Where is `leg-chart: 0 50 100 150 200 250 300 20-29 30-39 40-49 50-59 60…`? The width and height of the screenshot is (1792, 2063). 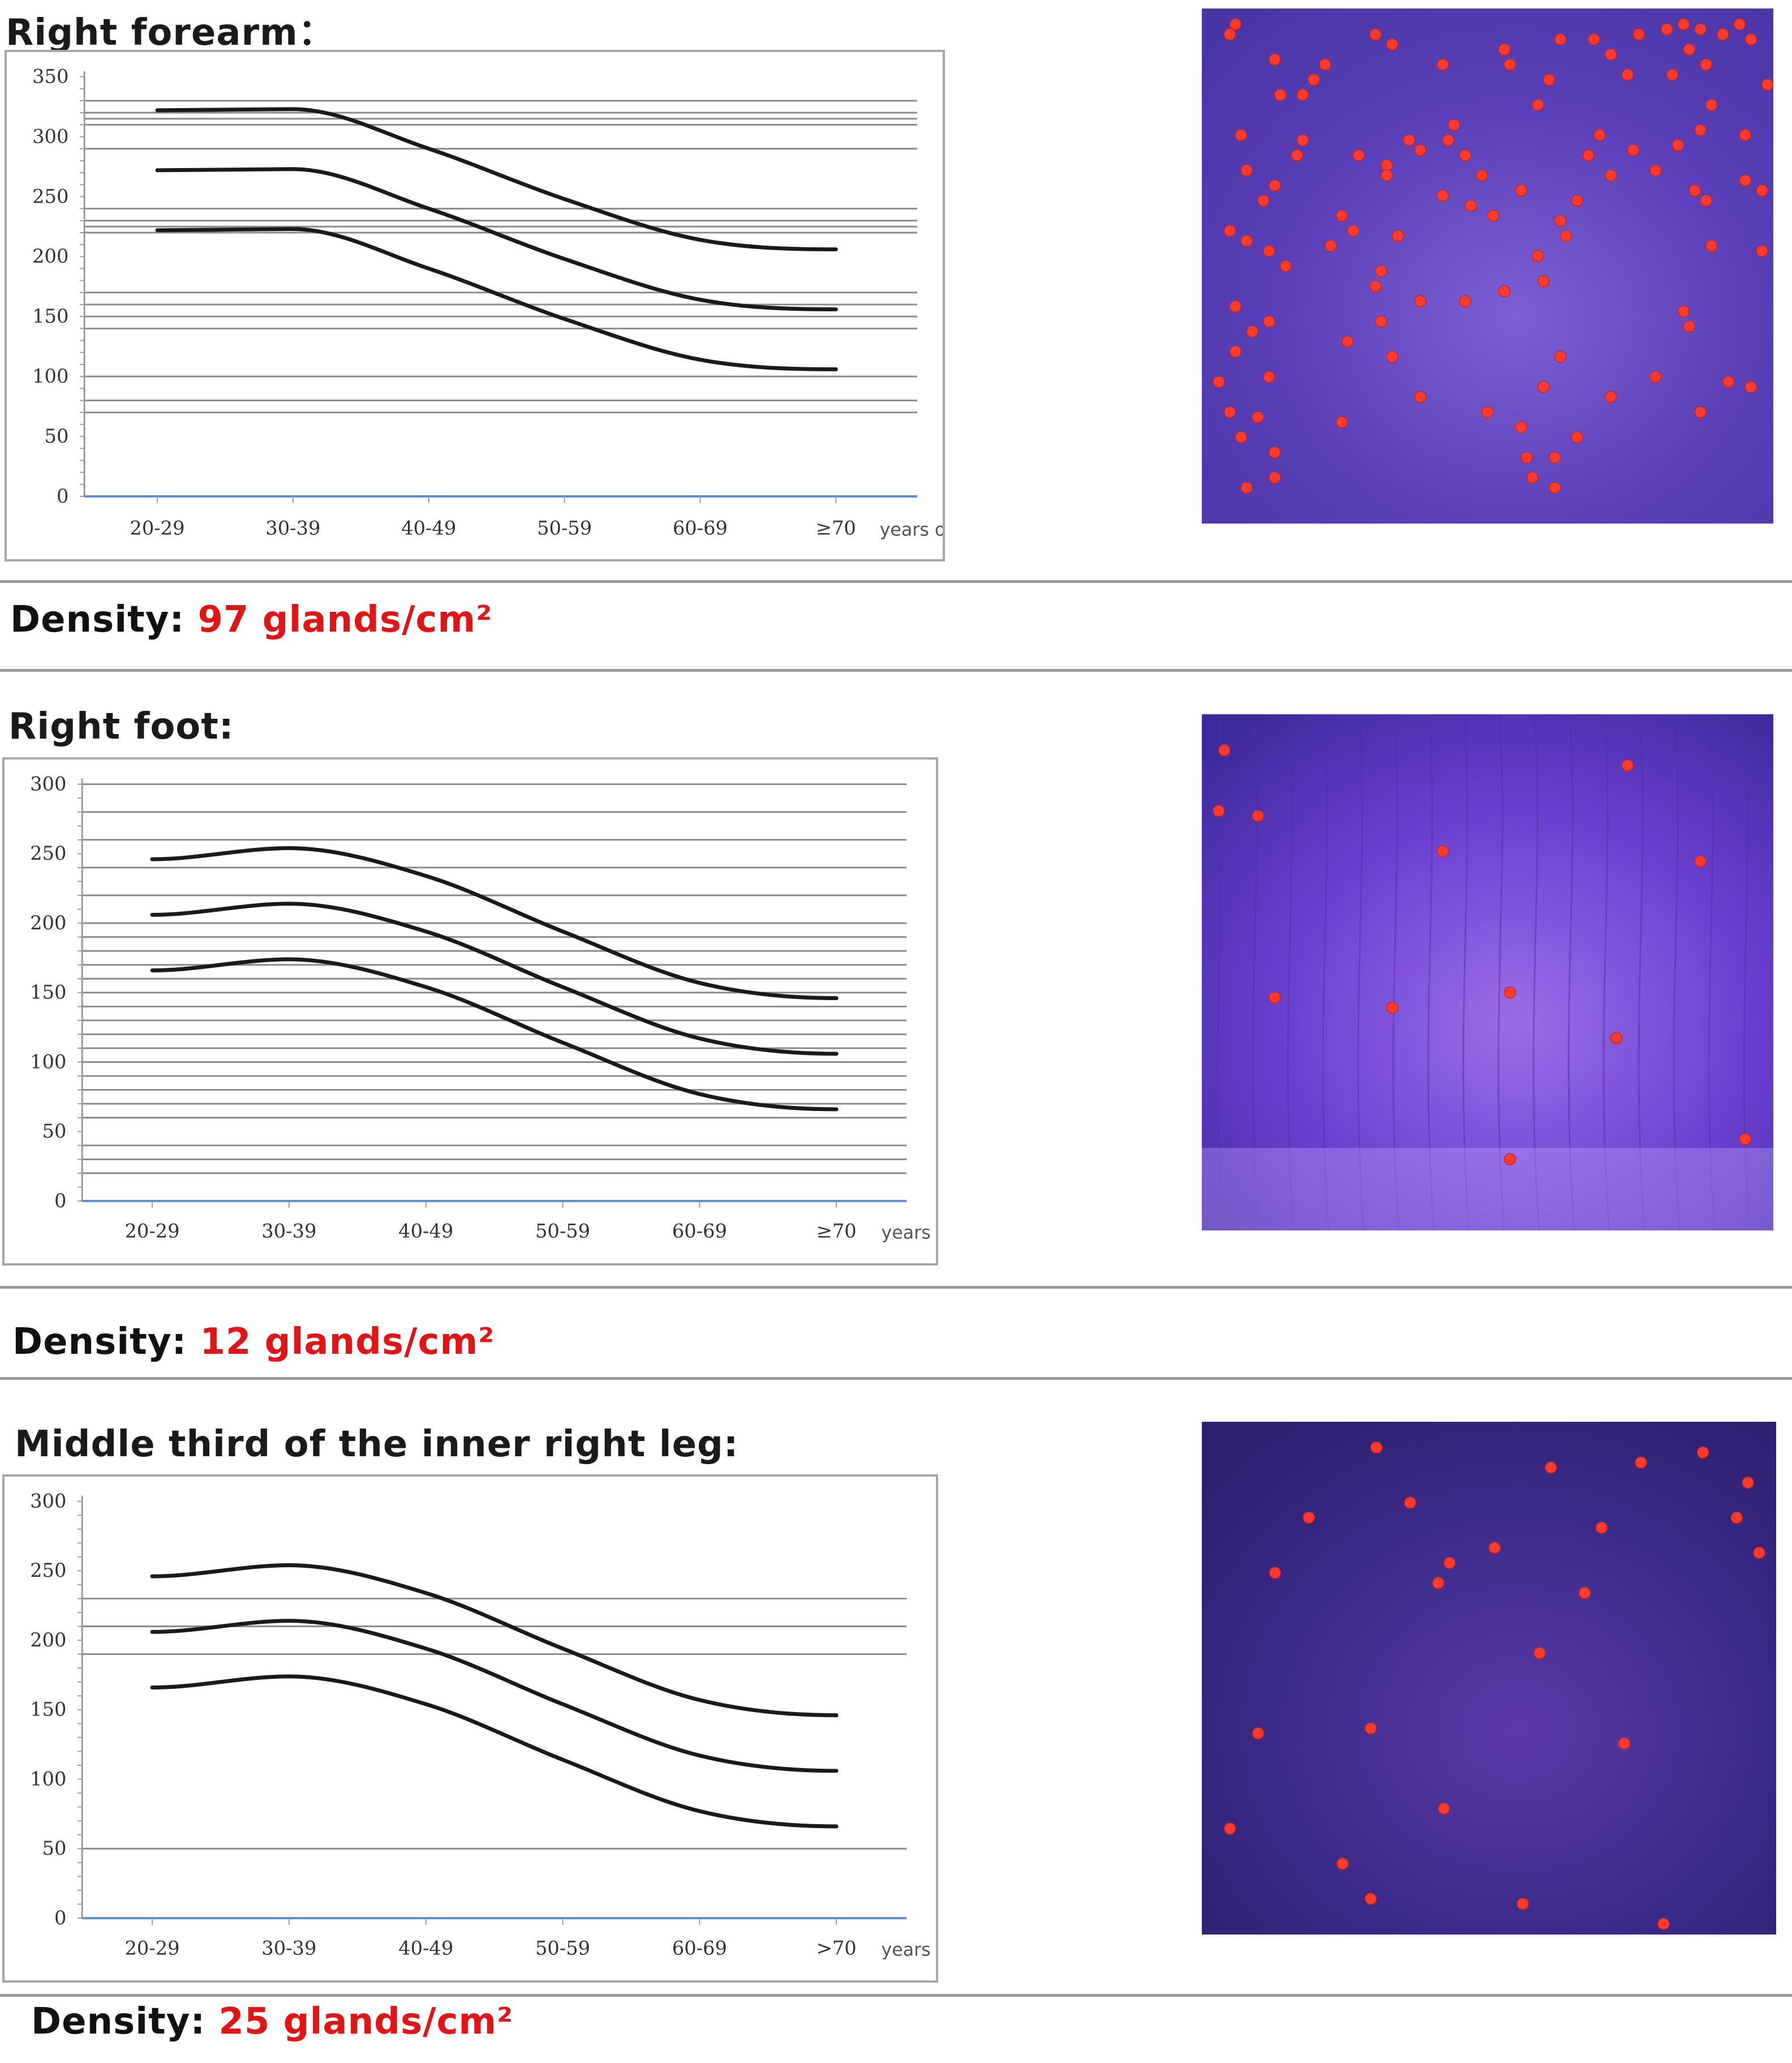 leg-chart: 0 50 100 150 200 250 300 20-29 30-39 40-49 50-59 60… is located at coordinates (470, 1728).